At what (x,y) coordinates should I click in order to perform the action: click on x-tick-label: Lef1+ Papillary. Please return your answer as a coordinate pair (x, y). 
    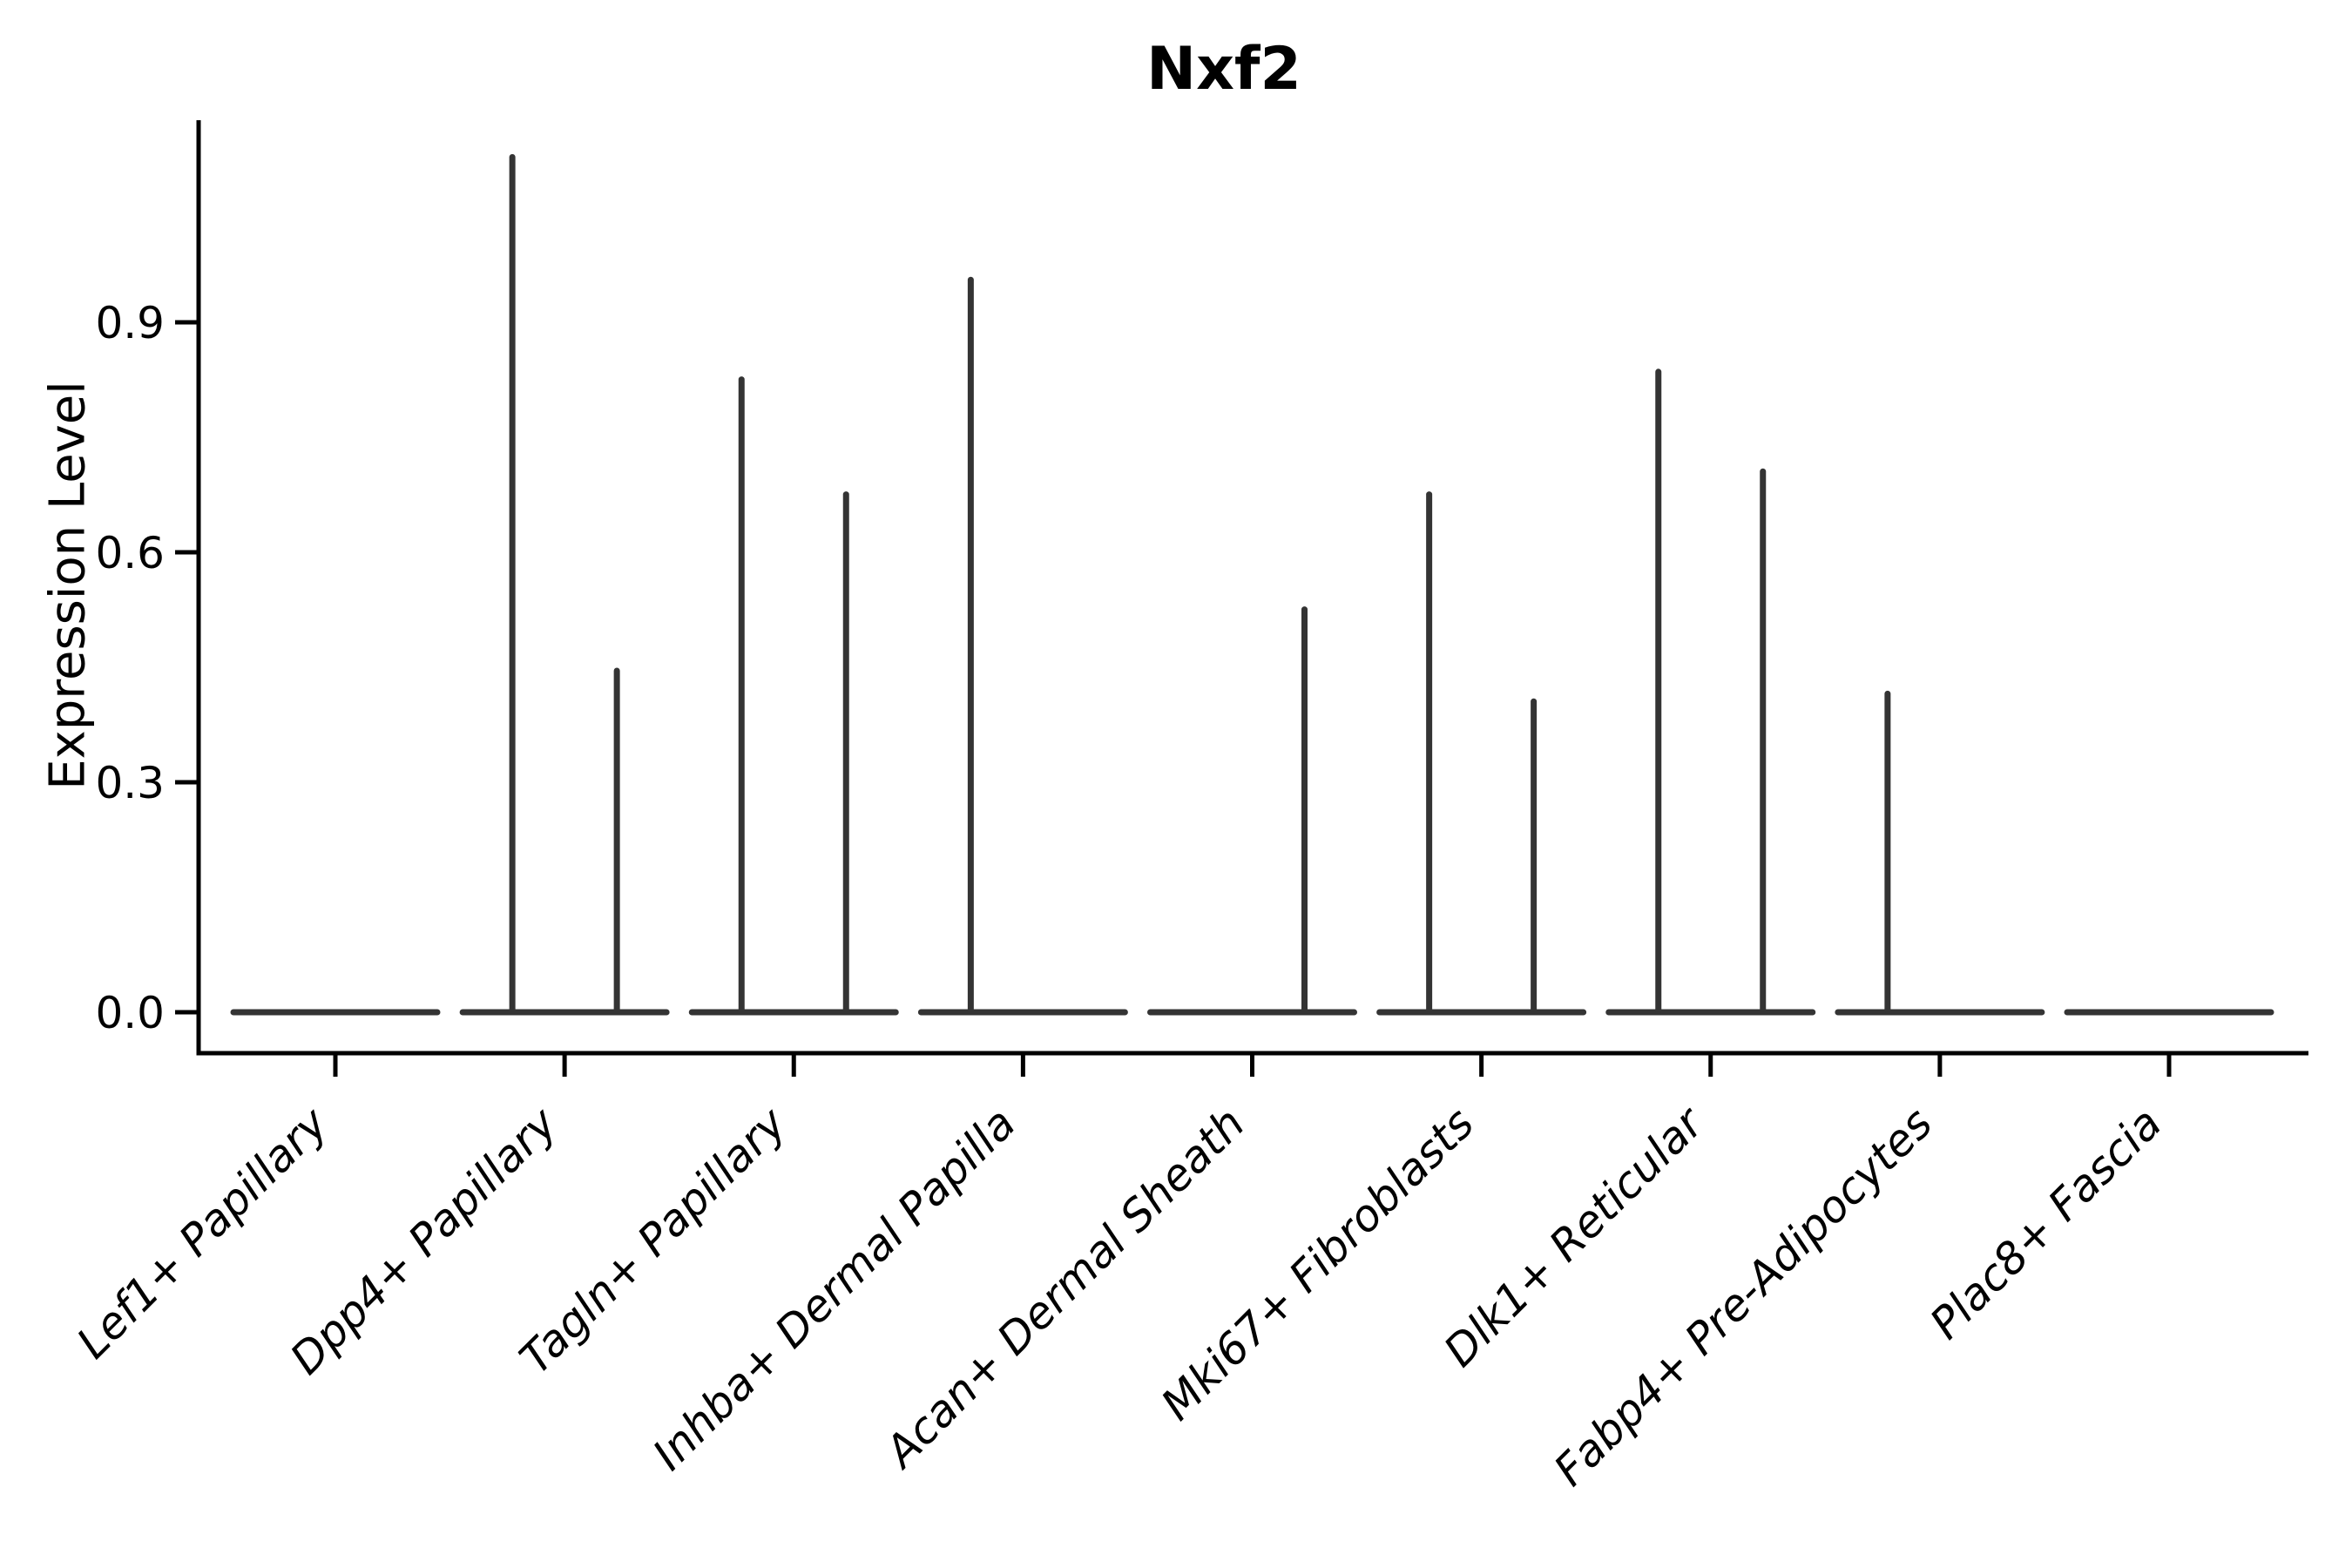
    Looking at the image, I should click on (202, 1232).